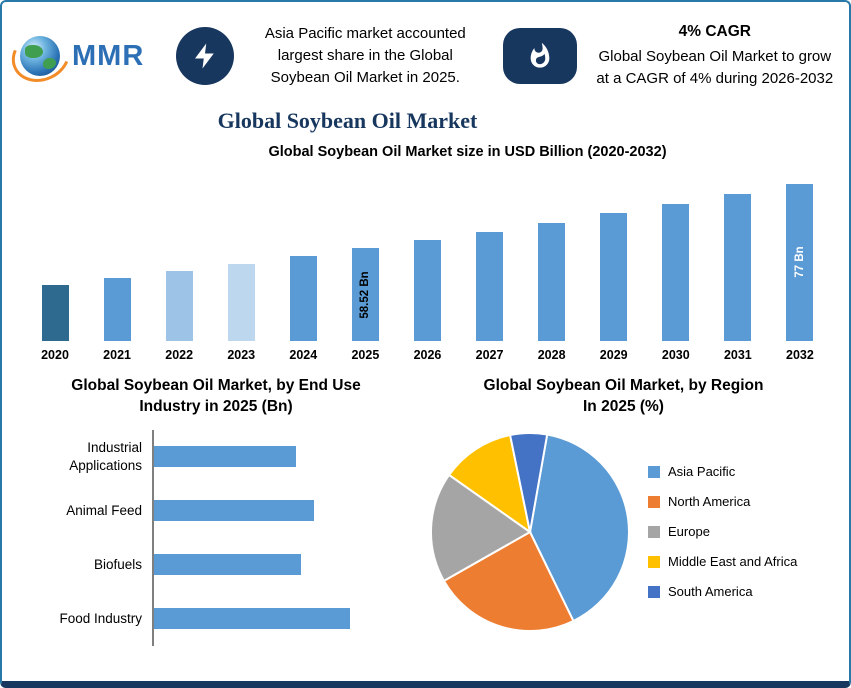 The height and width of the screenshot is (688, 851). What do you see at coordinates (490, 286) in the screenshot?
I see `bar-2027` at bounding box center [490, 286].